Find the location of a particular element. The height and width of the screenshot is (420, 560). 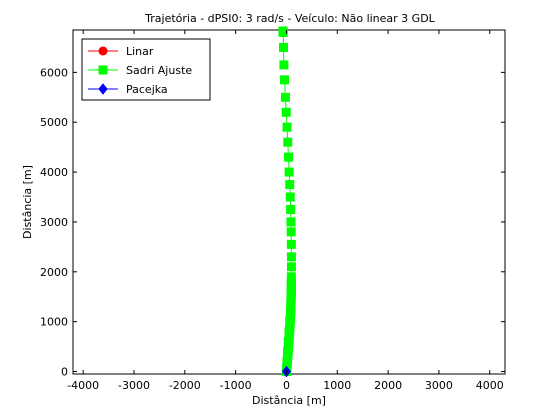

x-tick-label: -3000 is located at coordinates (134, 385).